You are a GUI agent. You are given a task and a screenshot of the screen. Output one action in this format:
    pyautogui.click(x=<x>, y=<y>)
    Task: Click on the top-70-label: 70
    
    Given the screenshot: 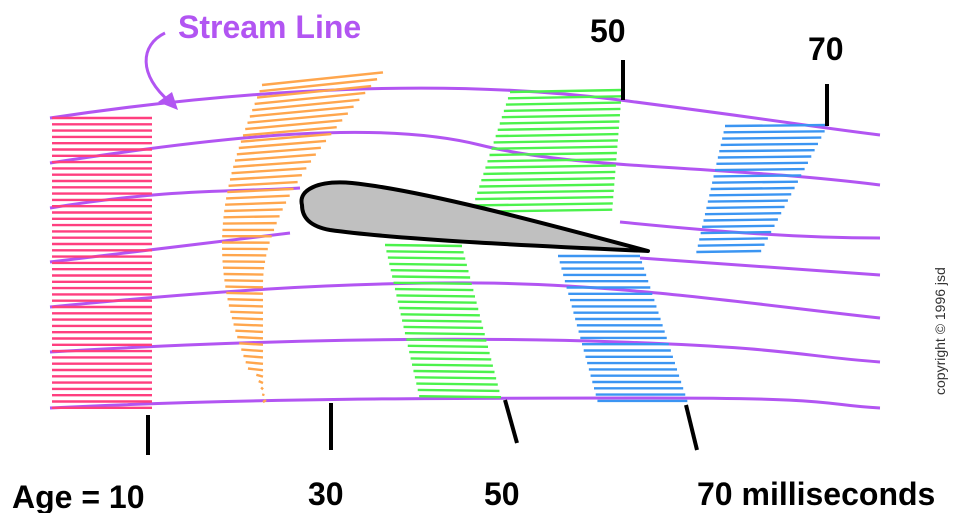 What is the action you would take?
    pyautogui.click(x=826, y=49)
    